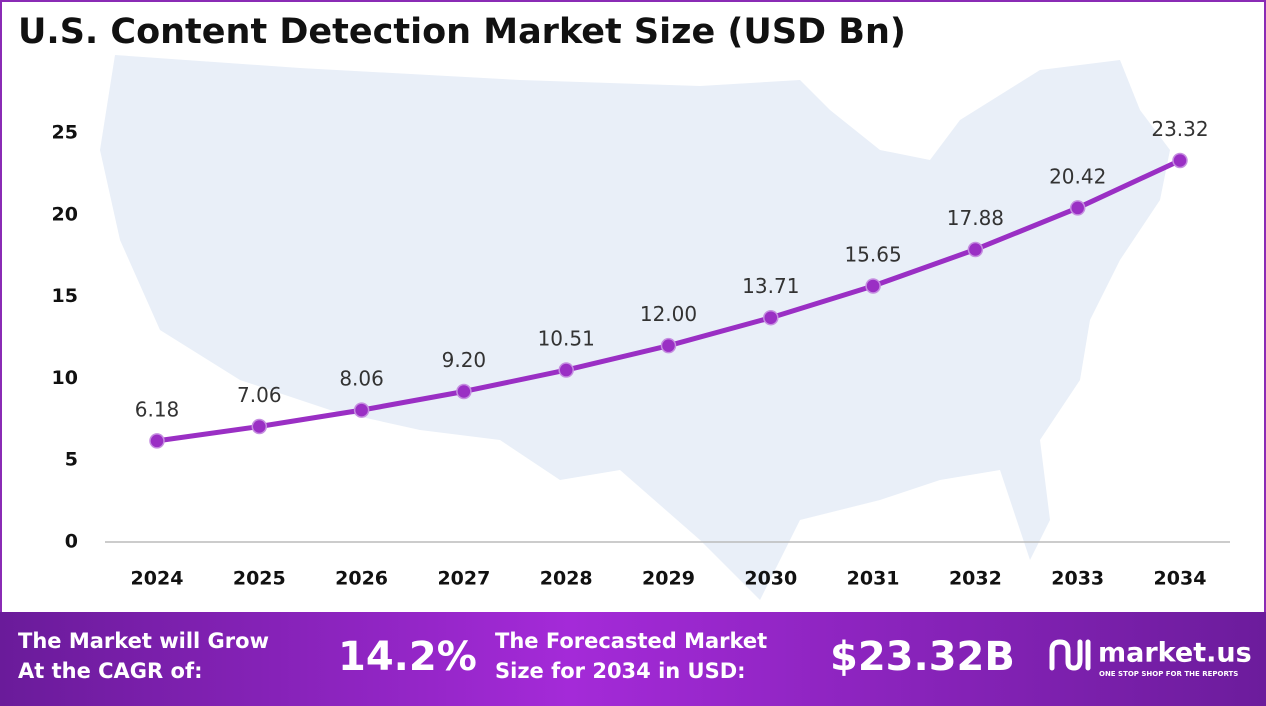 The height and width of the screenshot is (706, 1266). What do you see at coordinates (975, 218) in the screenshot?
I see `data-label: 17.88` at bounding box center [975, 218].